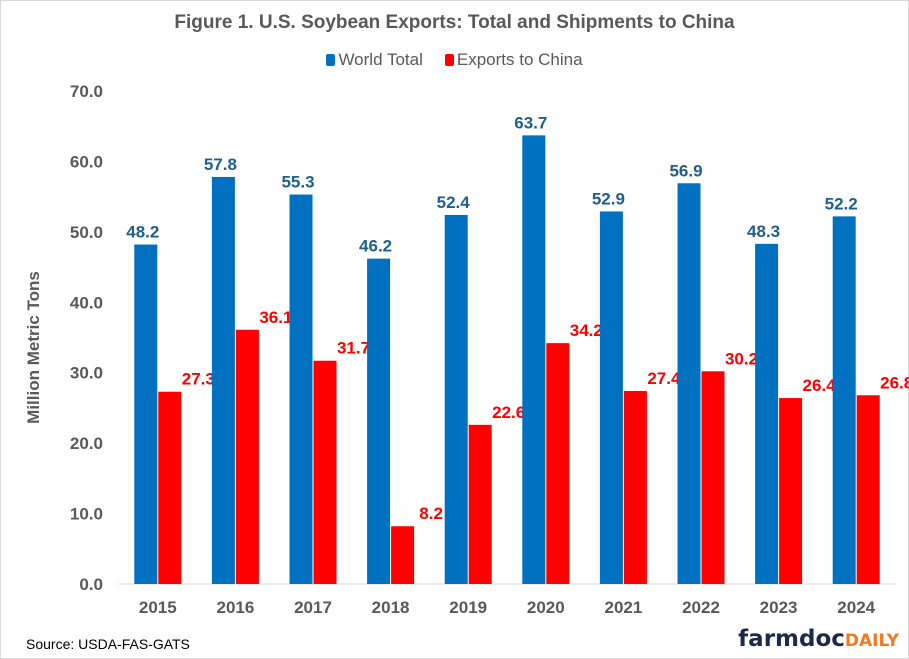 This screenshot has height=659, width=909. What do you see at coordinates (86, 91) in the screenshot?
I see `y-tick-label: 70.0` at bounding box center [86, 91].